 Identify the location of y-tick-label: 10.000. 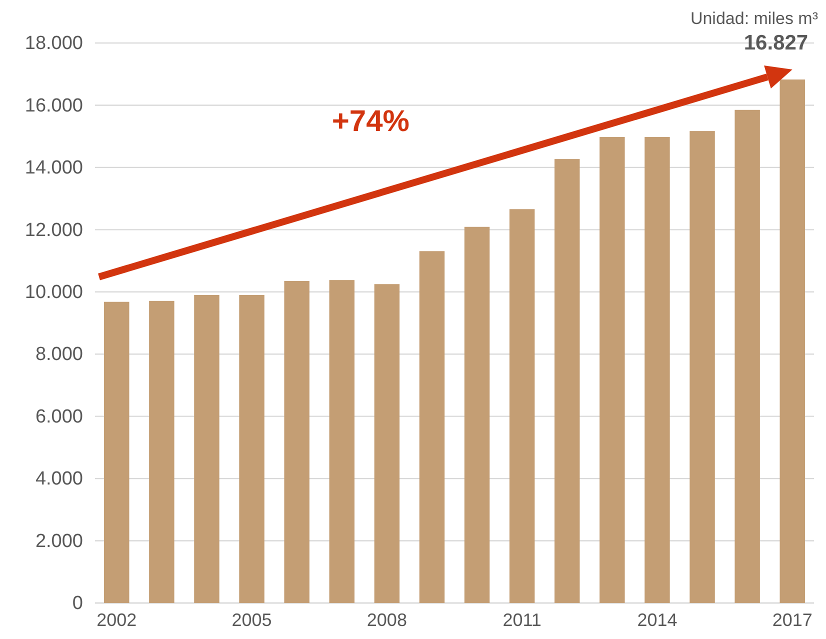
(53, 292).